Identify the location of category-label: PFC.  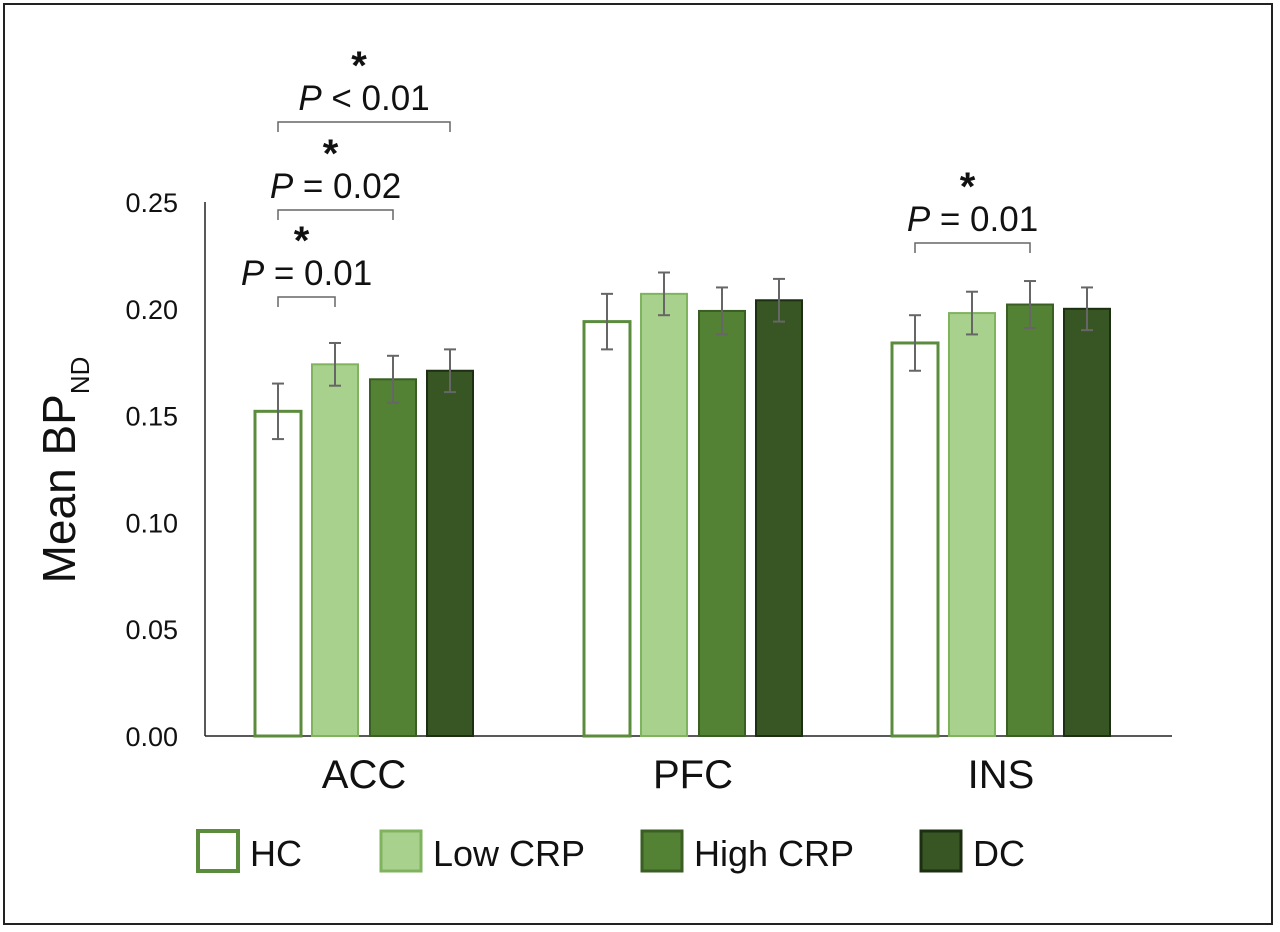
(693, 775).